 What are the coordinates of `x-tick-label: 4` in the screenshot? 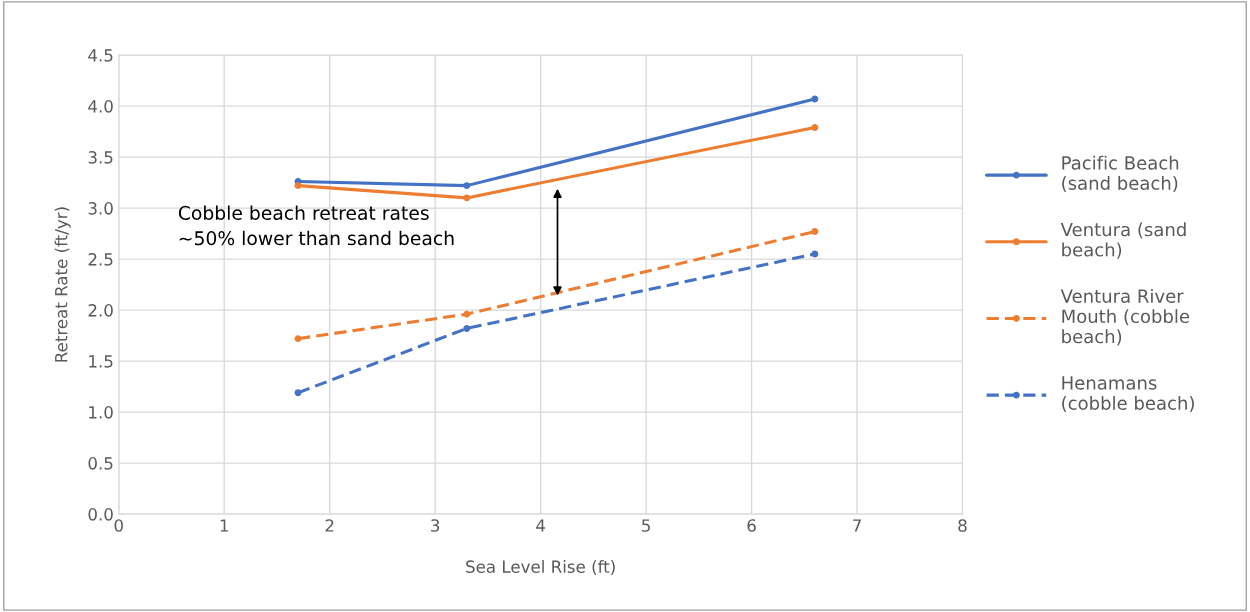 It's located at (540, 525).